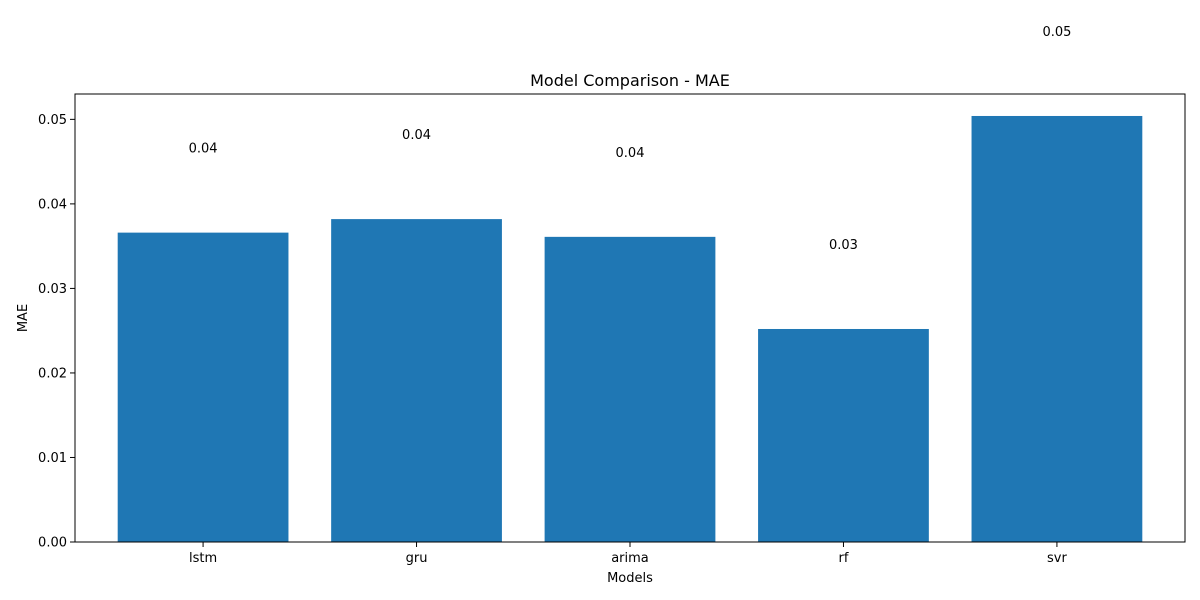 This screenshot has height=600, width=1200. I want to click on data-label: 0.03, so click(843, 245).